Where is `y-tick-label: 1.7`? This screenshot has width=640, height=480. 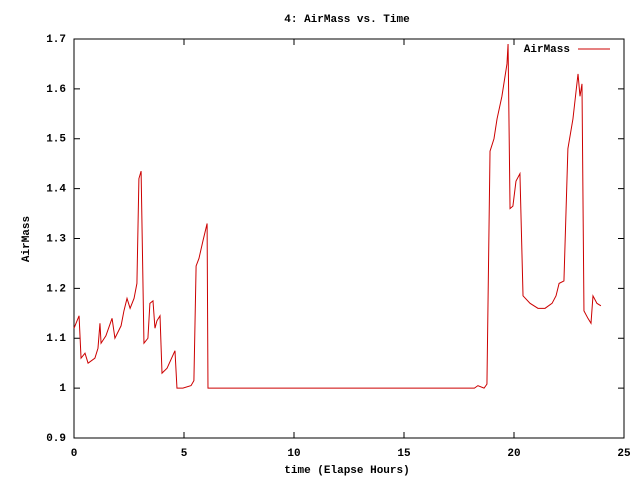 y-tick-label: 1.7 is located at coordinates (56, 40).